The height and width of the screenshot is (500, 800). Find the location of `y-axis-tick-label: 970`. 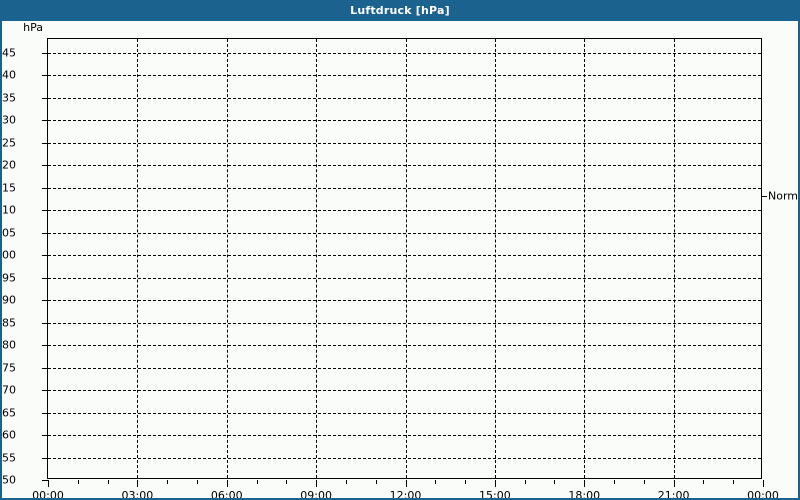

y-axis-tick-label: 970 is located at coordinates (8, 390).